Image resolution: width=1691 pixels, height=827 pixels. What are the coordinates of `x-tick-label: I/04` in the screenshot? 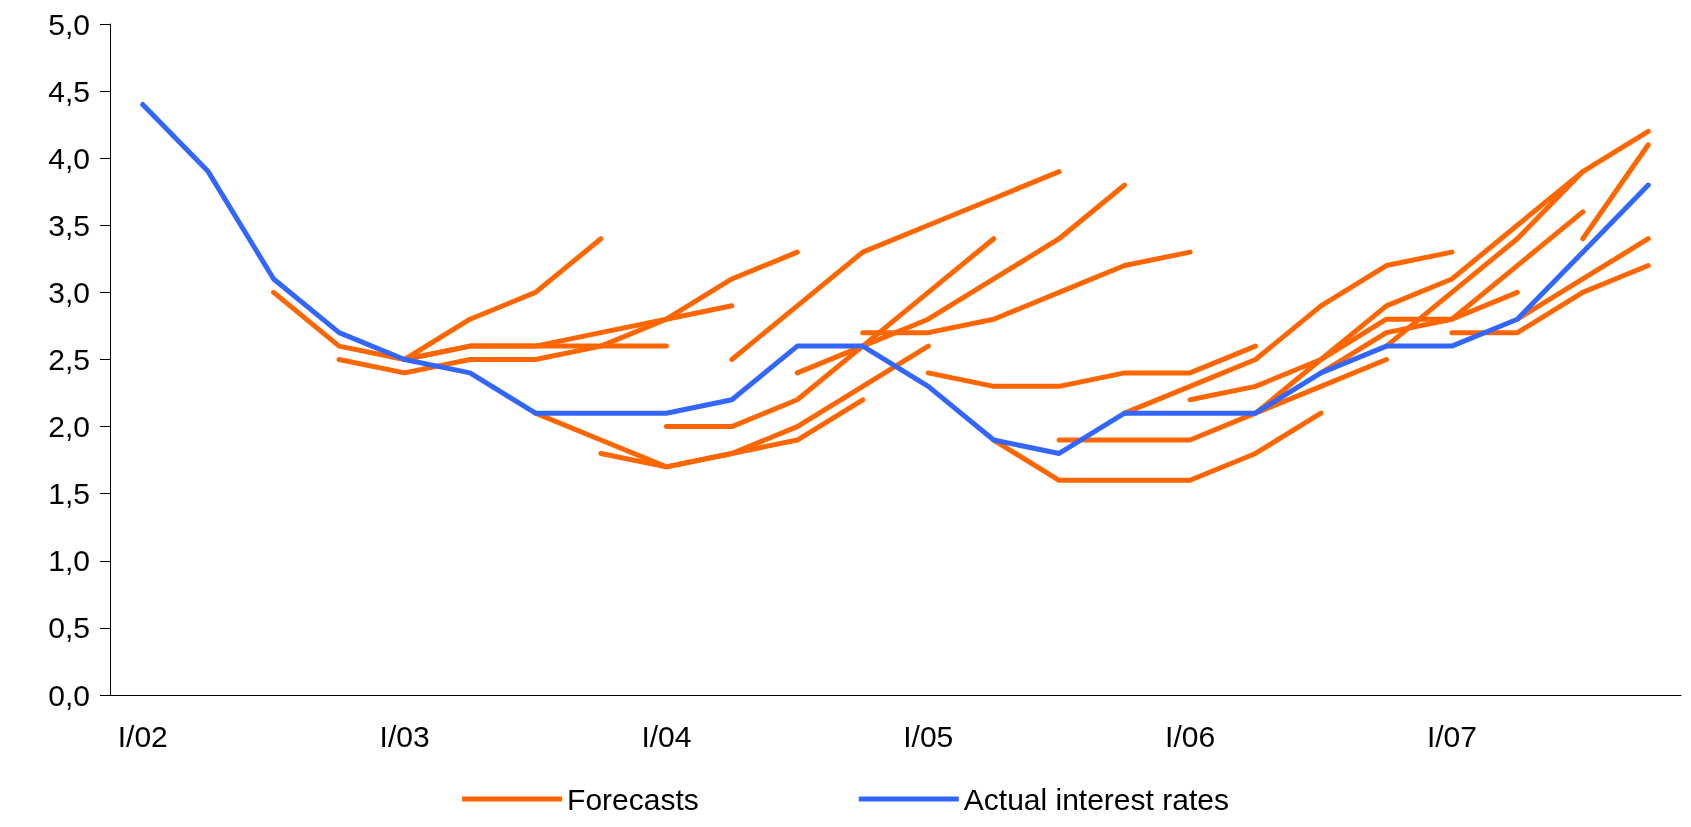 It's located at (666, 736).